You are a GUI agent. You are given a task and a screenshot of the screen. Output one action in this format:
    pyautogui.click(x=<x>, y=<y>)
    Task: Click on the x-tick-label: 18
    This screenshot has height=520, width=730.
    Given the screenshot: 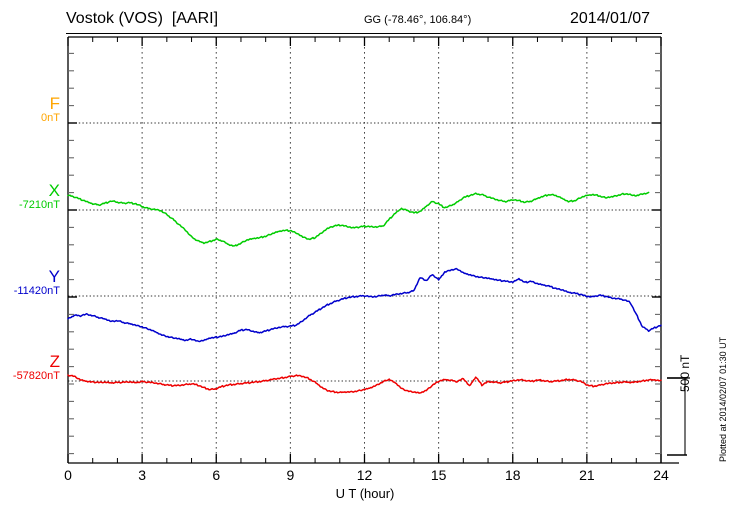 What is the action you would take?
    pyautogui.click(x=513, y=475)
    